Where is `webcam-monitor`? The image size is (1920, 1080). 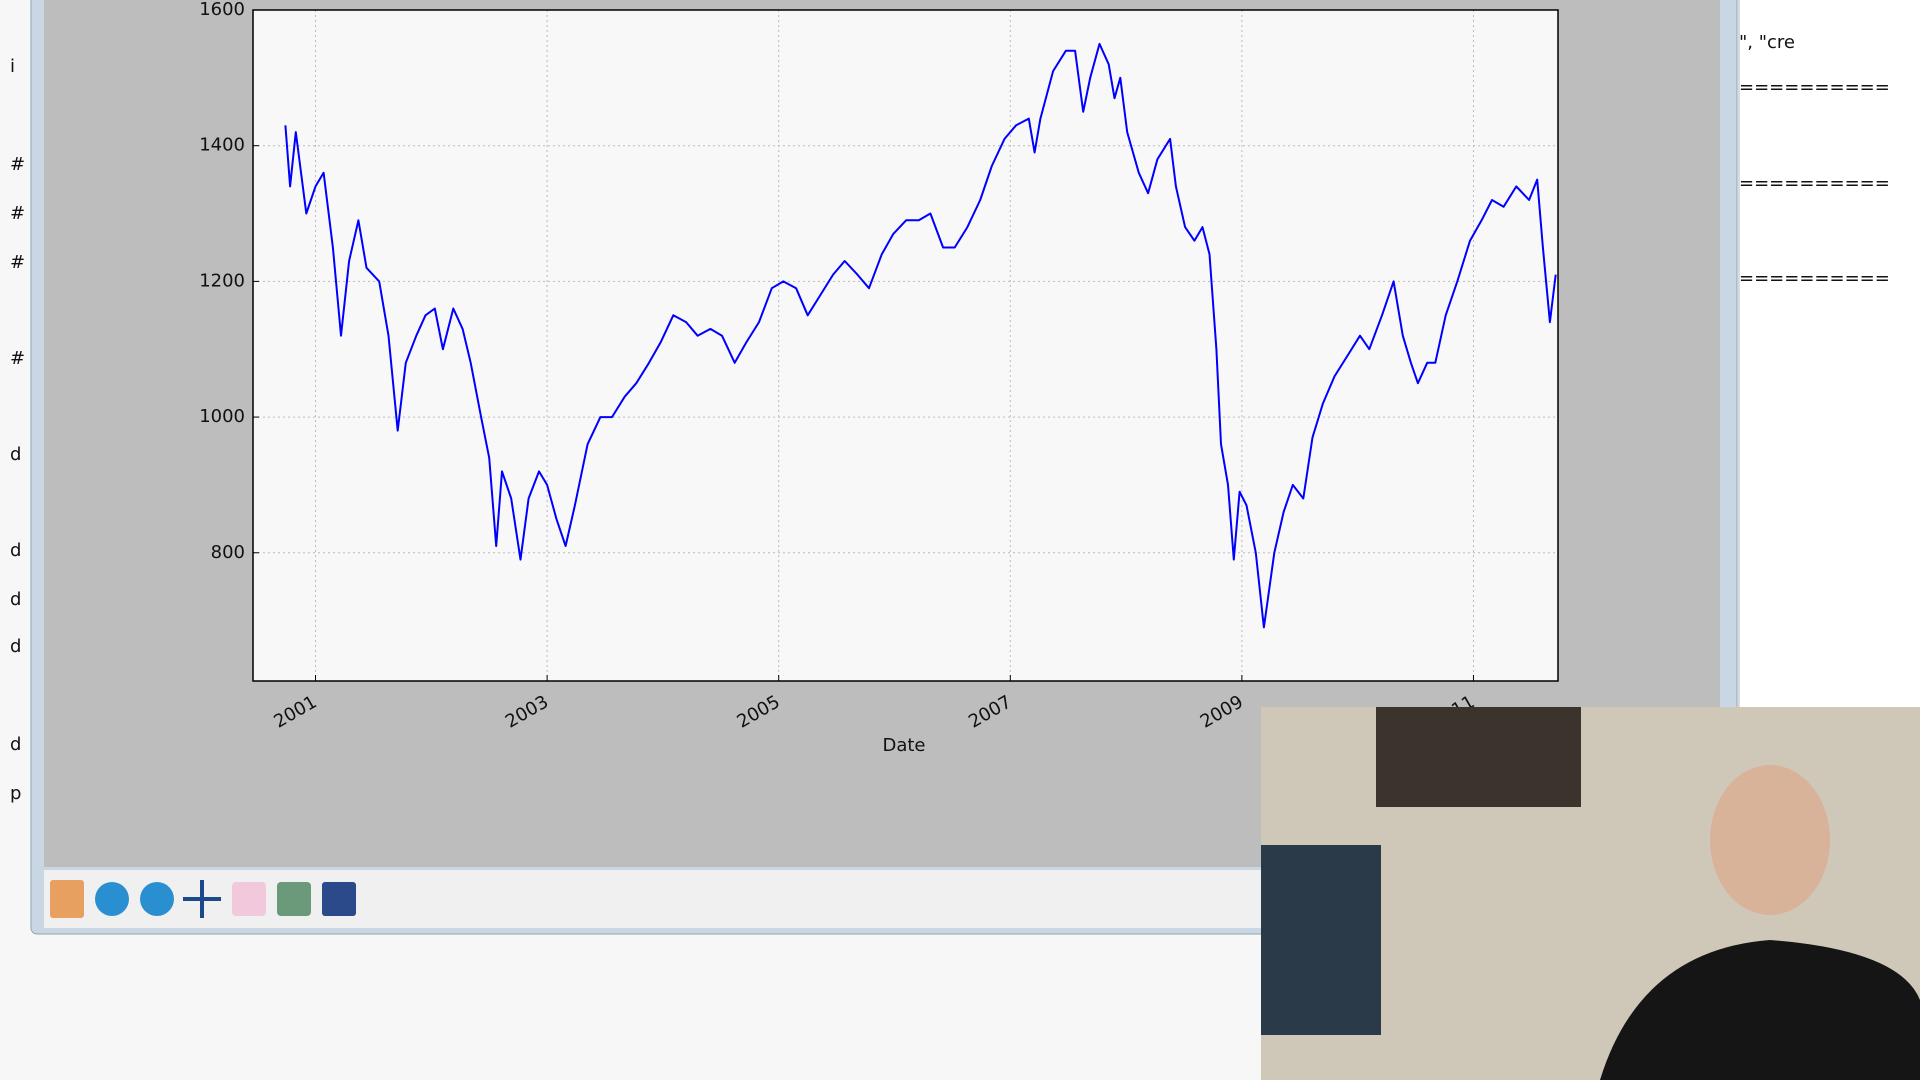 webcam-monitor is located at coordinates (1321, 940).